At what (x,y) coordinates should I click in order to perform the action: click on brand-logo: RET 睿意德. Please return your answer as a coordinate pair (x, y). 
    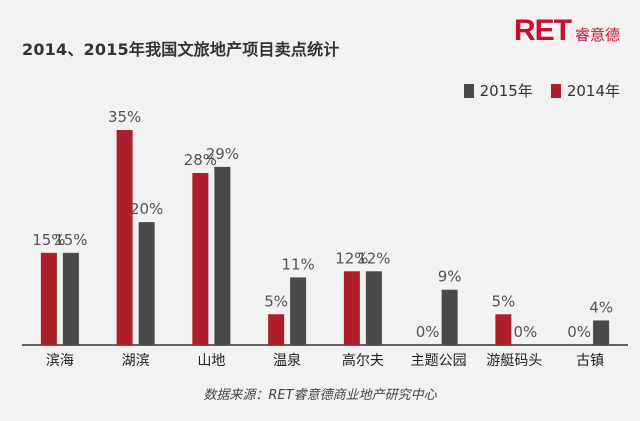
    Looking at the image, I should click on (567, 31).